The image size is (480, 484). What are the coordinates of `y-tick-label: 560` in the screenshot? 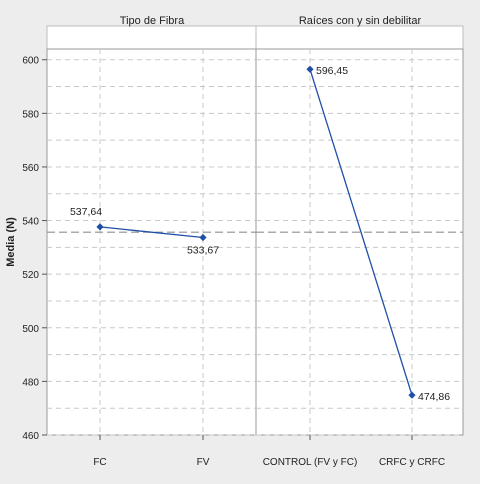 It's located at (30, 168).